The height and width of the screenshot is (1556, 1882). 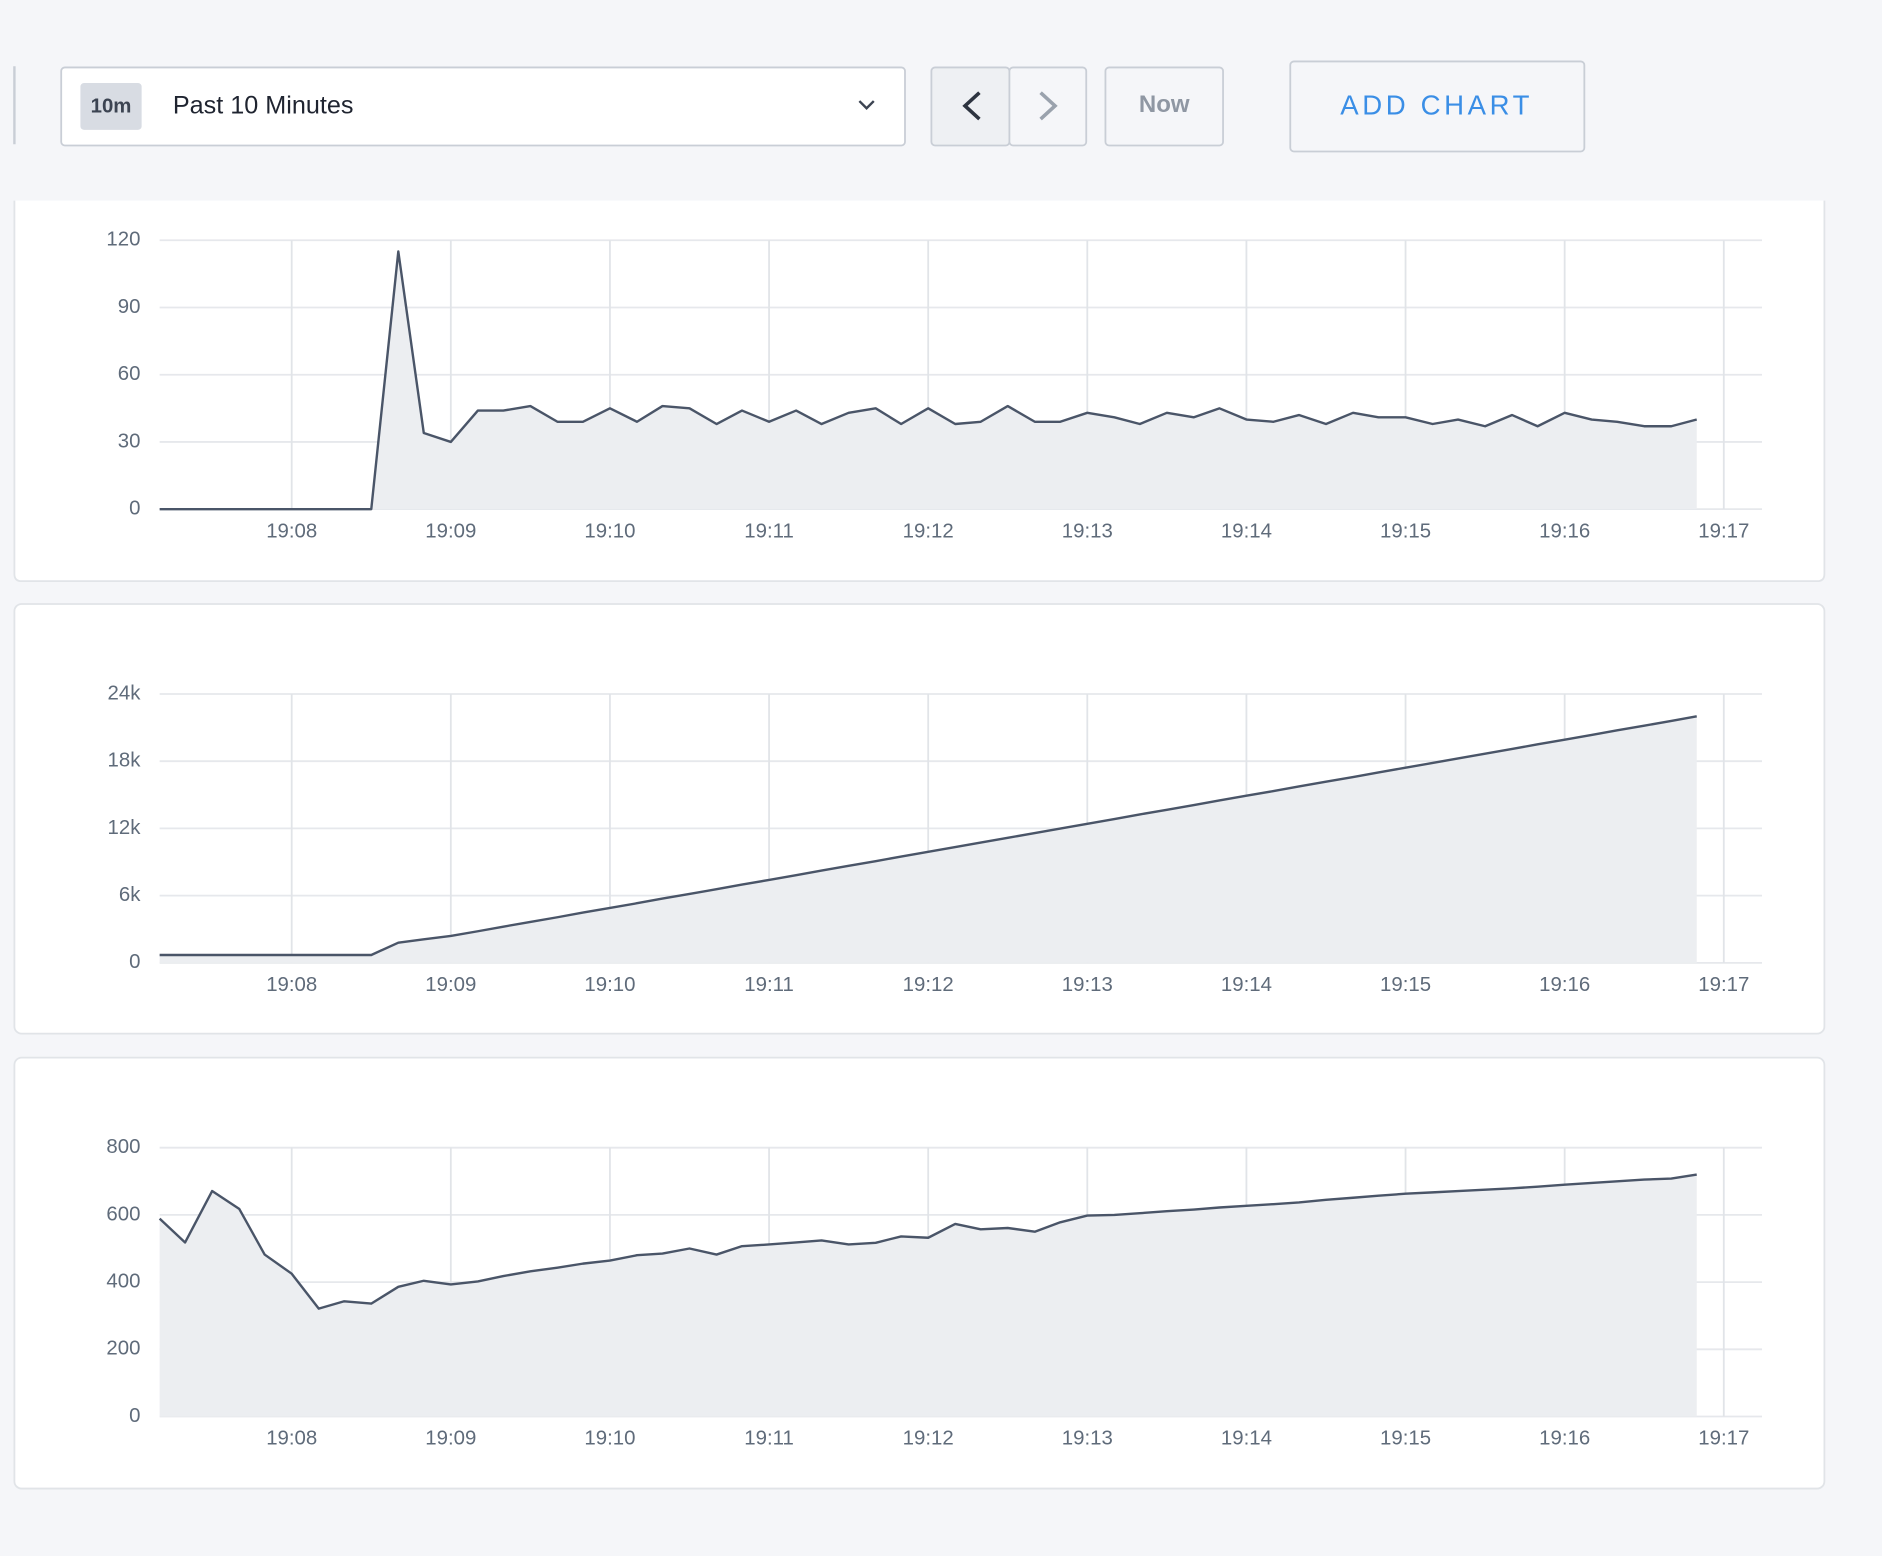 What do you see at coordinates (866, 105) in the screenshot?
I see `dropdown-chevron` at bounding box center [866, 105].